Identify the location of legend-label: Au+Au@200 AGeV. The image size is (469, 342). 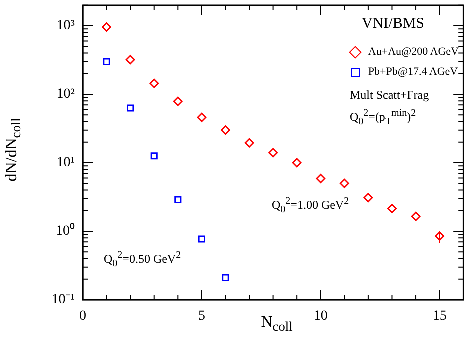
(413, 52).